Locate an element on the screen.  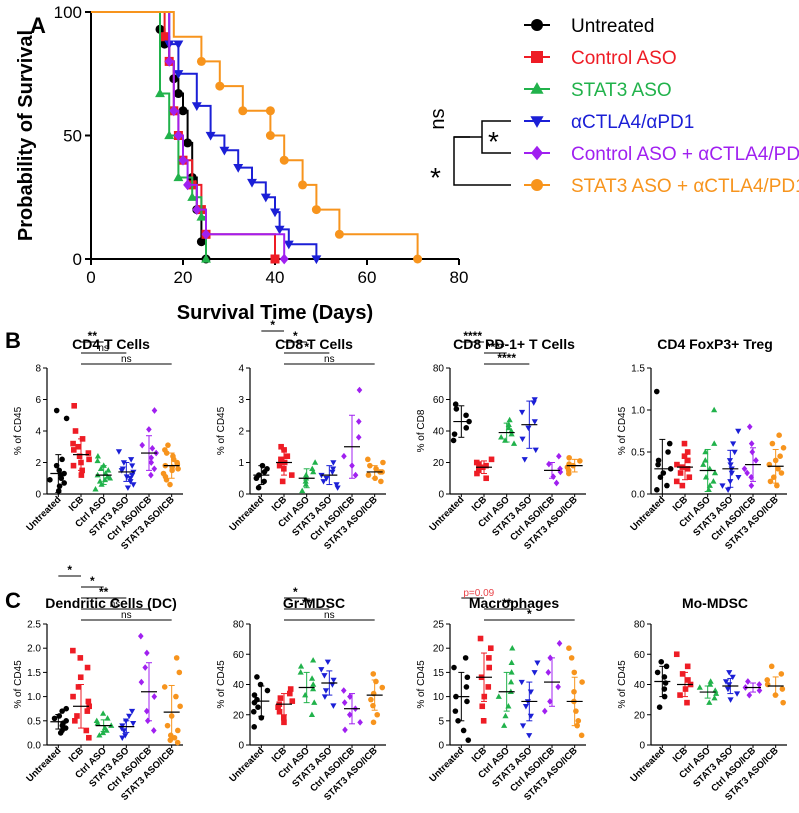
bracket-outer is located at coordinates (482, 161).